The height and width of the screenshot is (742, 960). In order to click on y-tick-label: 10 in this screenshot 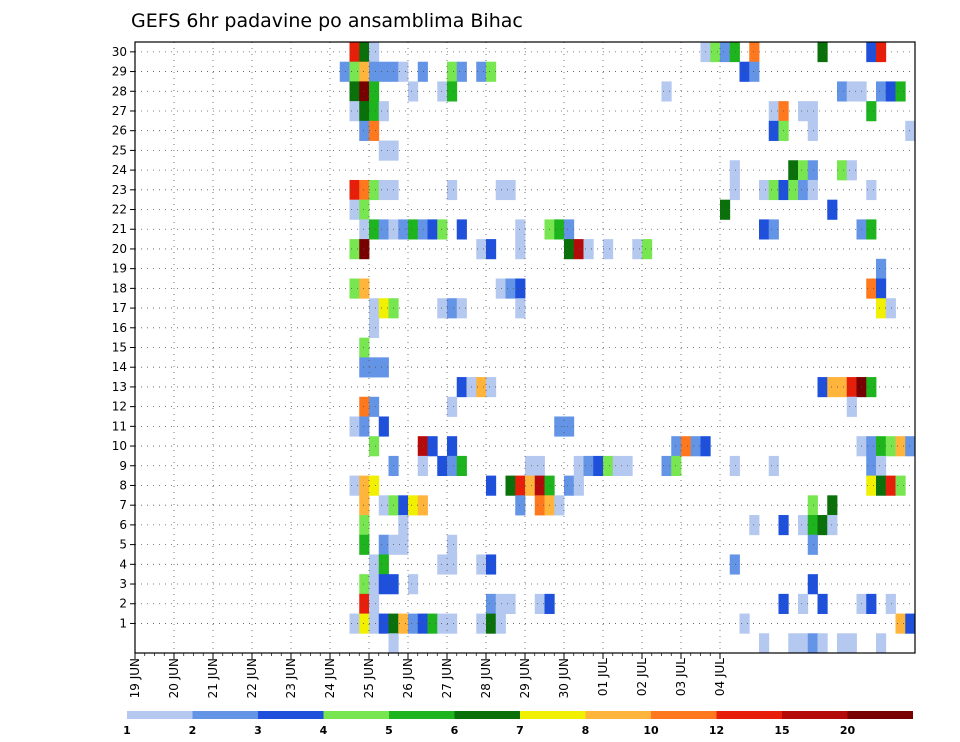, I will do `click(119, 446)`.